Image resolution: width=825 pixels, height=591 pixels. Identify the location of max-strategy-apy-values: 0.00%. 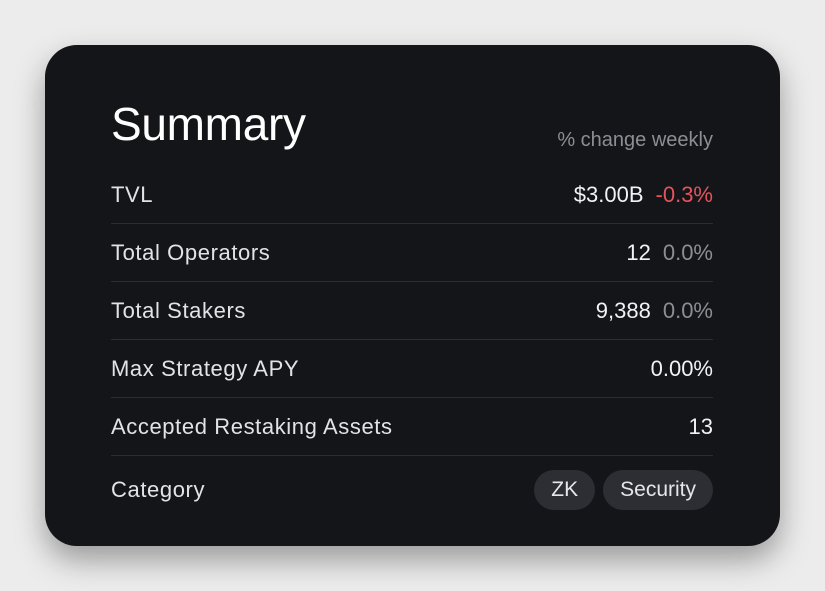
(682, 369).